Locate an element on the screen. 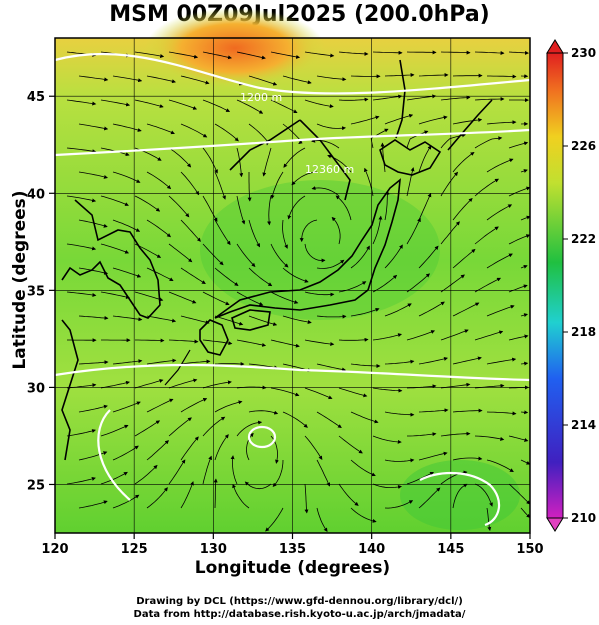 The height and width of the screenshot is (625, 599). y-tick-label: 35 is located at coordinates (36, 291).